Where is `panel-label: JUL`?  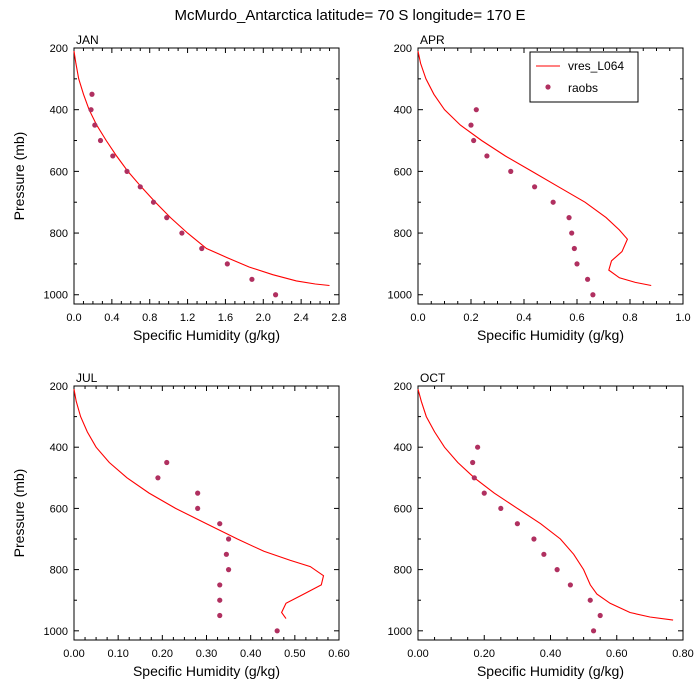
panel-label: JUL is located at coordinates (87, 378).